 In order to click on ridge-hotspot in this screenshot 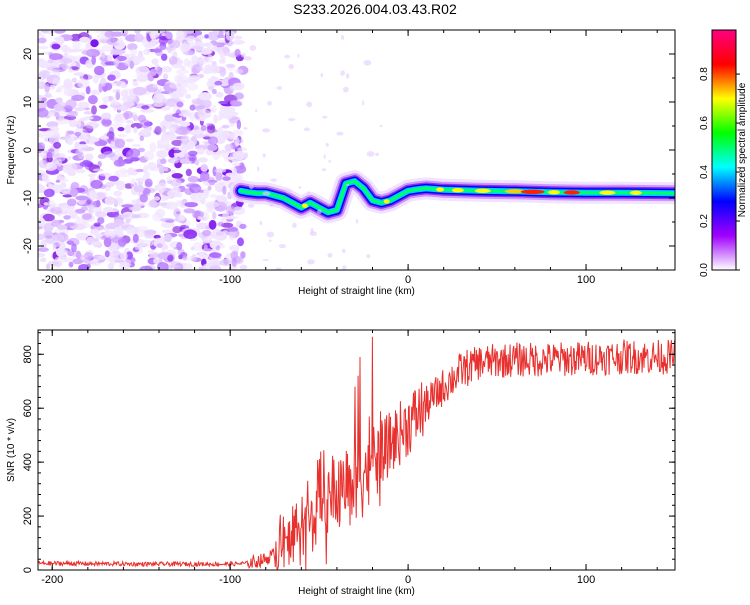, I will do `click(514, 191)`.